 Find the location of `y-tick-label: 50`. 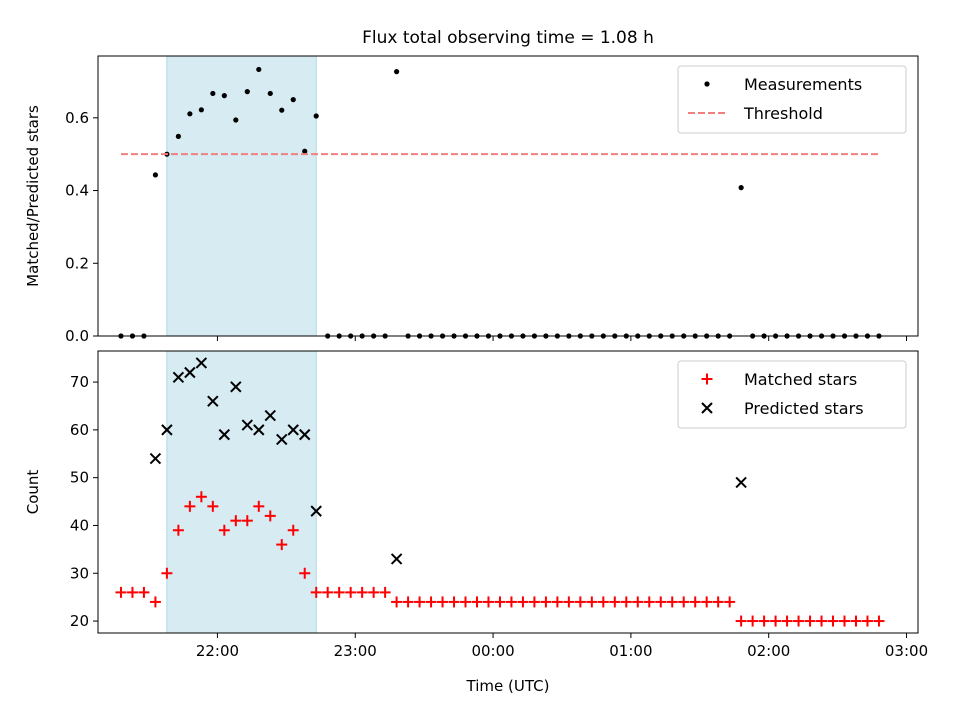

y-tick-label: 50 is located at coordinates (79, 478).